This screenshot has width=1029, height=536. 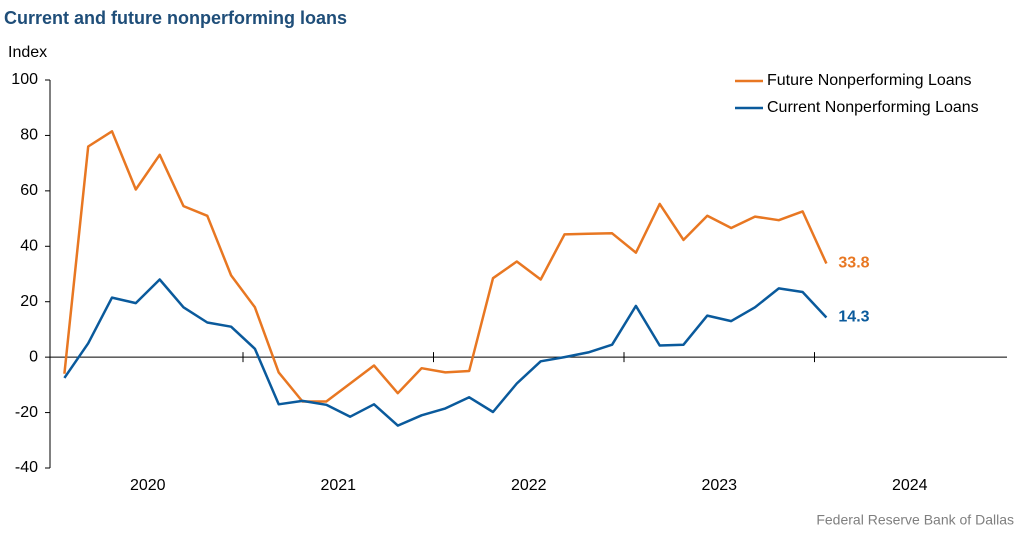 What do you see at coordinates (910, 485) in the screenshot?
I see `x-tick-label: 2024` at bounding box center [910, 485].